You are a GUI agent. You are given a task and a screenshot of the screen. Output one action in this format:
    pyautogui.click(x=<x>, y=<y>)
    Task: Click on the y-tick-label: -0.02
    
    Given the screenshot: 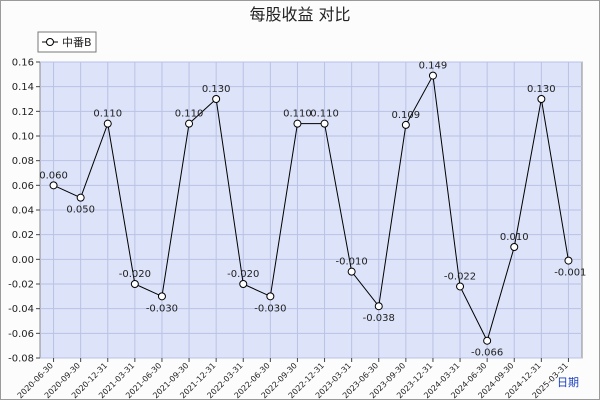 What is the action you would take?
    pyautogui.click(x=21, y=285)
    